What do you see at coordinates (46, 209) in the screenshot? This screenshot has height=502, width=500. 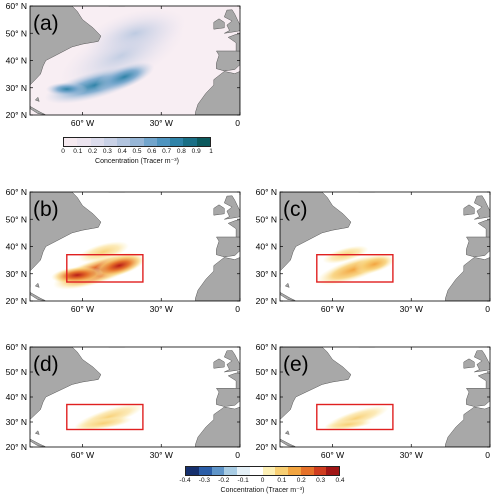 I see `panel-label: (b)` at bounding box center [46, 209].